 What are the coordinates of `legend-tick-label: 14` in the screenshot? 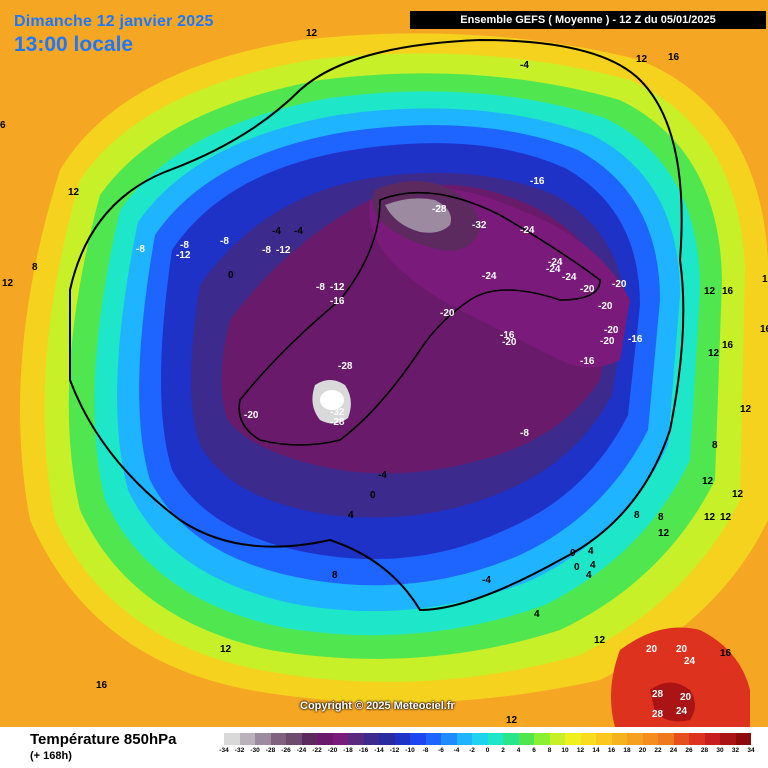 It's located at (596, 750).